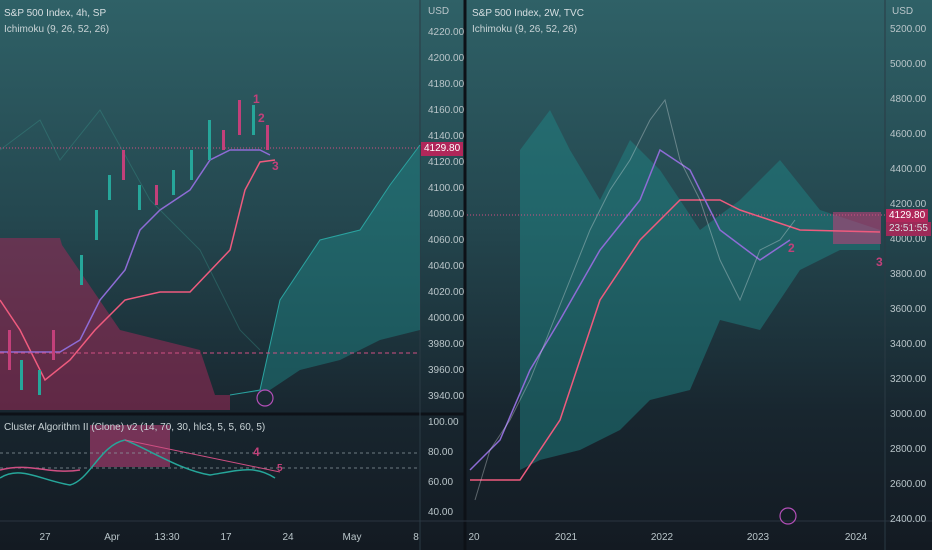 Image resolution: width=932 pixels, height=550 pixels. I want to click on price-label: 3980.00, so click(446, 344).